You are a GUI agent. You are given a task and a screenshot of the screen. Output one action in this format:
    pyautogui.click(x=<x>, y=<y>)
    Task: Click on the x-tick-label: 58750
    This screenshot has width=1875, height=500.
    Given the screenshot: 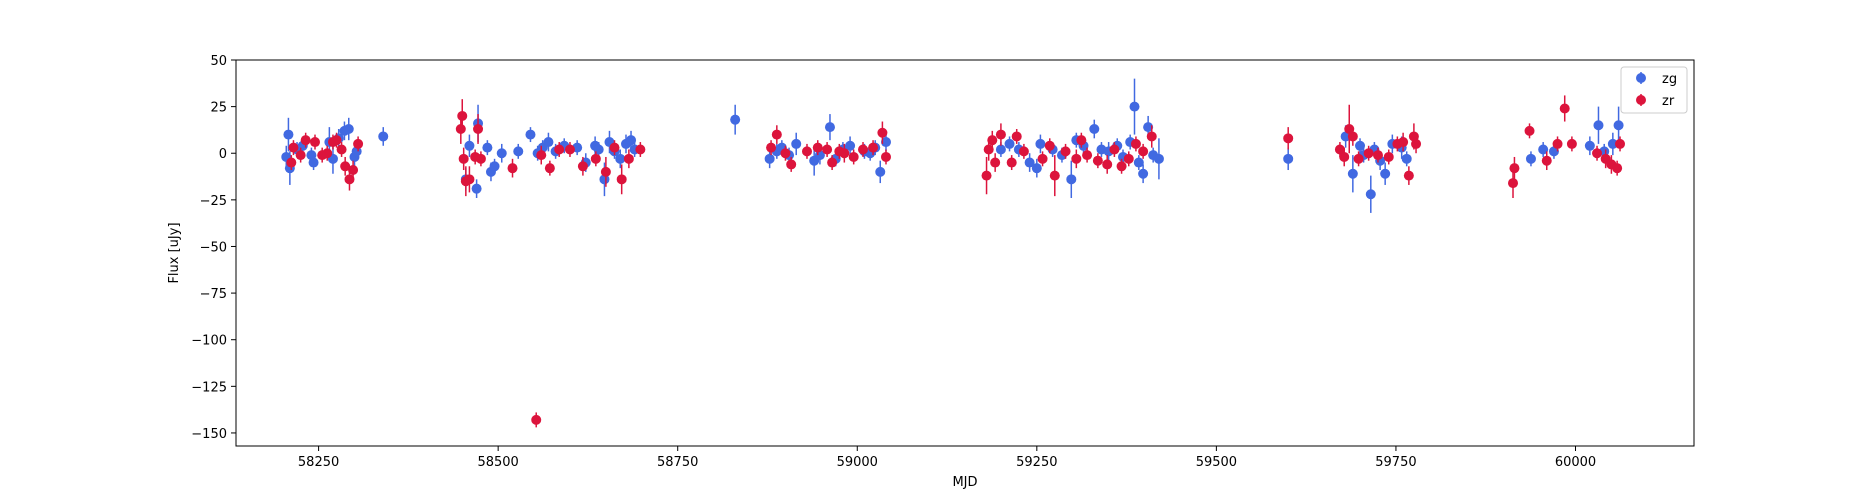 What is the action you would take?
    pyautogui.click(x=677, y=462)
    